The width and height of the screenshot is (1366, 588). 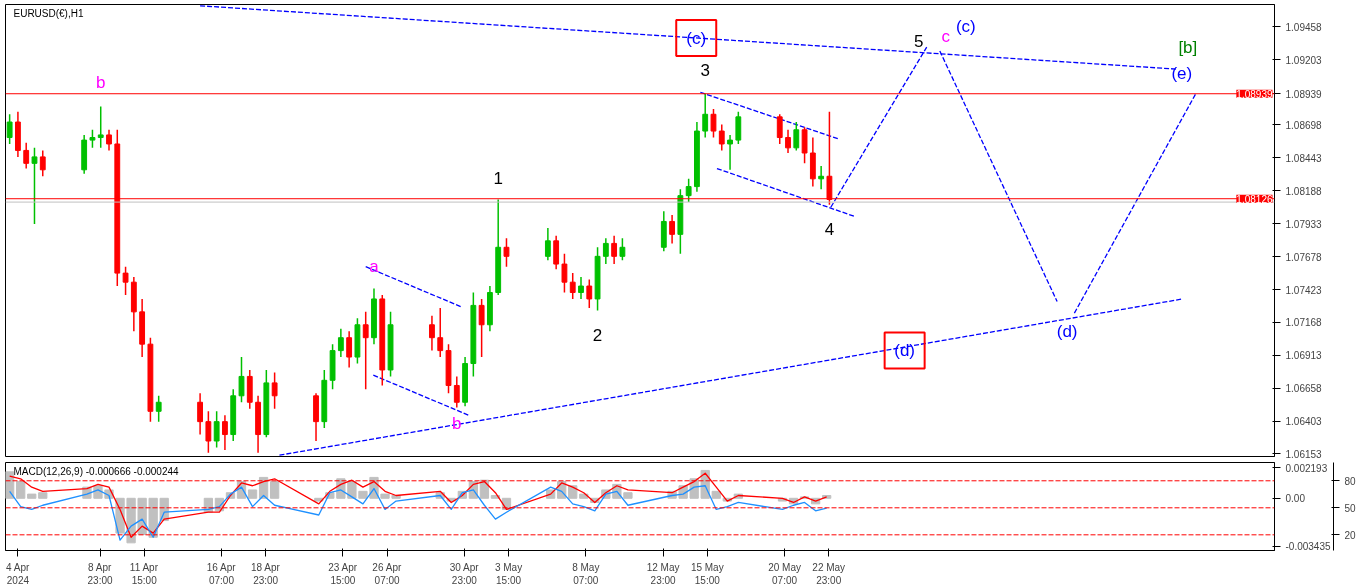 I want to click on x-tick-label: 22 May 23:00, so click(x=829, y=573).